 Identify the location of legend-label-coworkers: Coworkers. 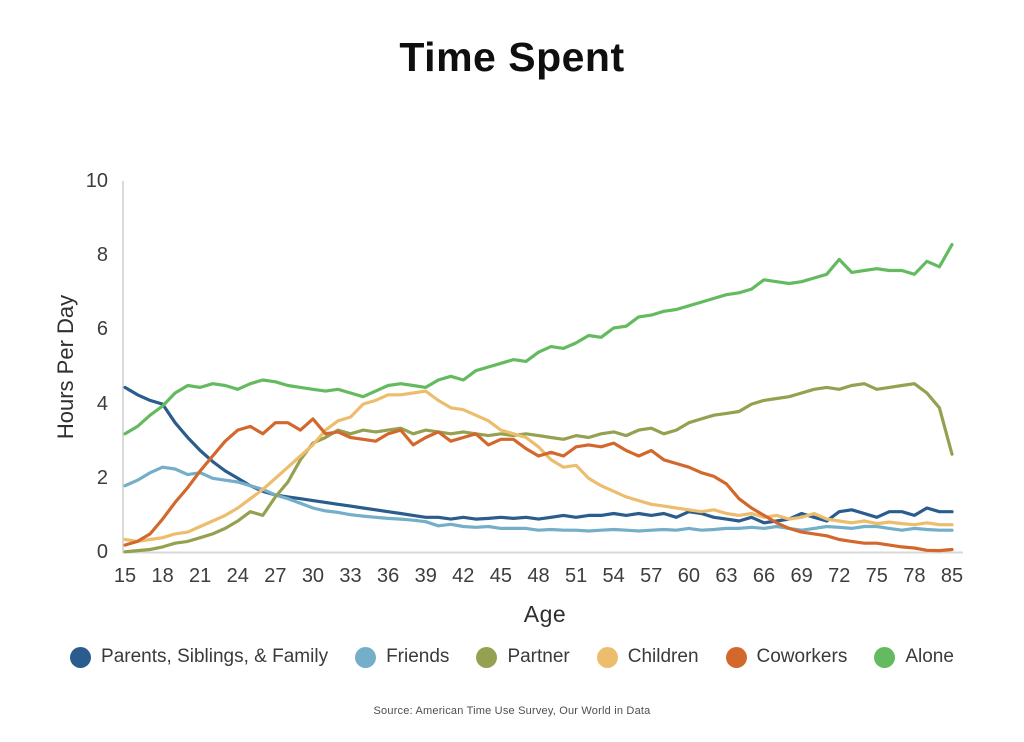
(802, 656).